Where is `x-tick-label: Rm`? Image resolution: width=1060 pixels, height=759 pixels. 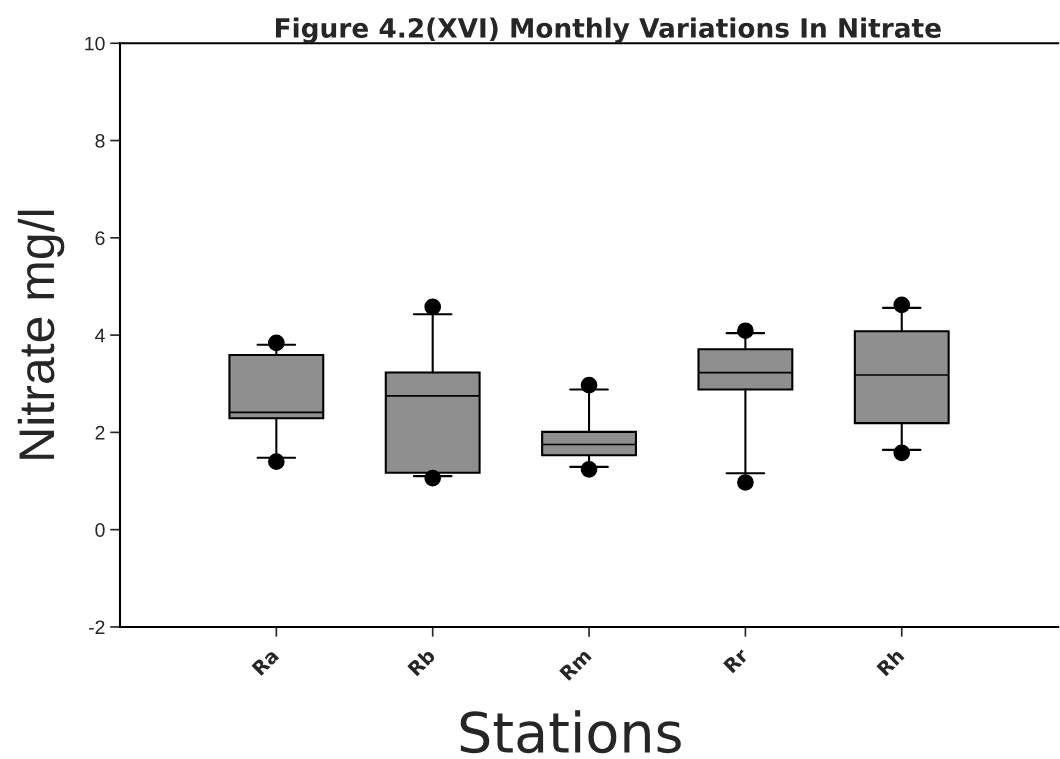 x-tick-label: Rm is located at coordinates (575, 664).